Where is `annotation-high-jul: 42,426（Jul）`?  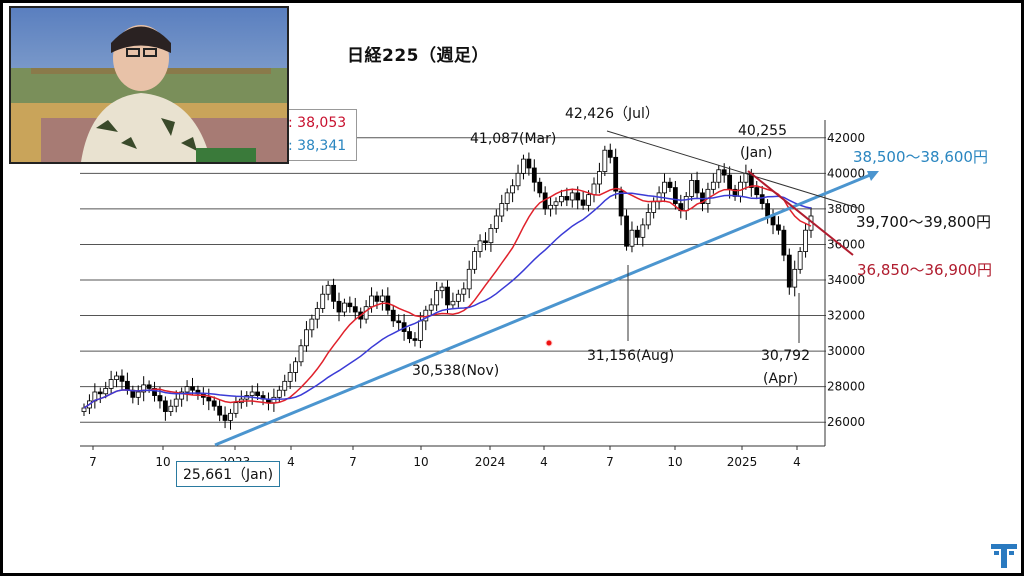 annotation-high-jul: 42,426（Jul） is located at coordinates (612, 114).